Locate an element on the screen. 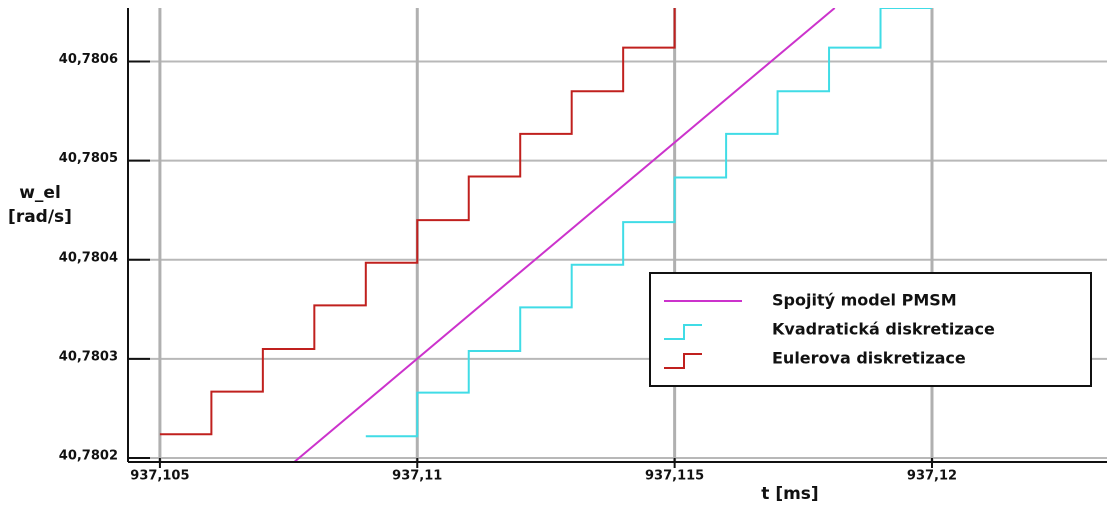 Image resolution: width=1107 pixels, height=508 pixels. x-axis-label: t [ms] is located at coordinates (789, 494).